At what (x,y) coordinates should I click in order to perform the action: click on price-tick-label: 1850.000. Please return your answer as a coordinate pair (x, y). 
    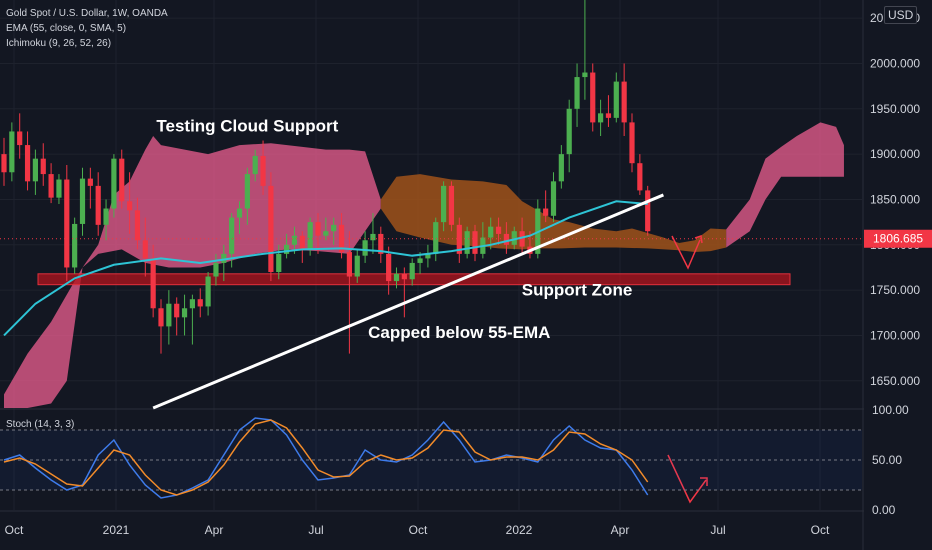
    Looking at the image, I should click on (895, 199).